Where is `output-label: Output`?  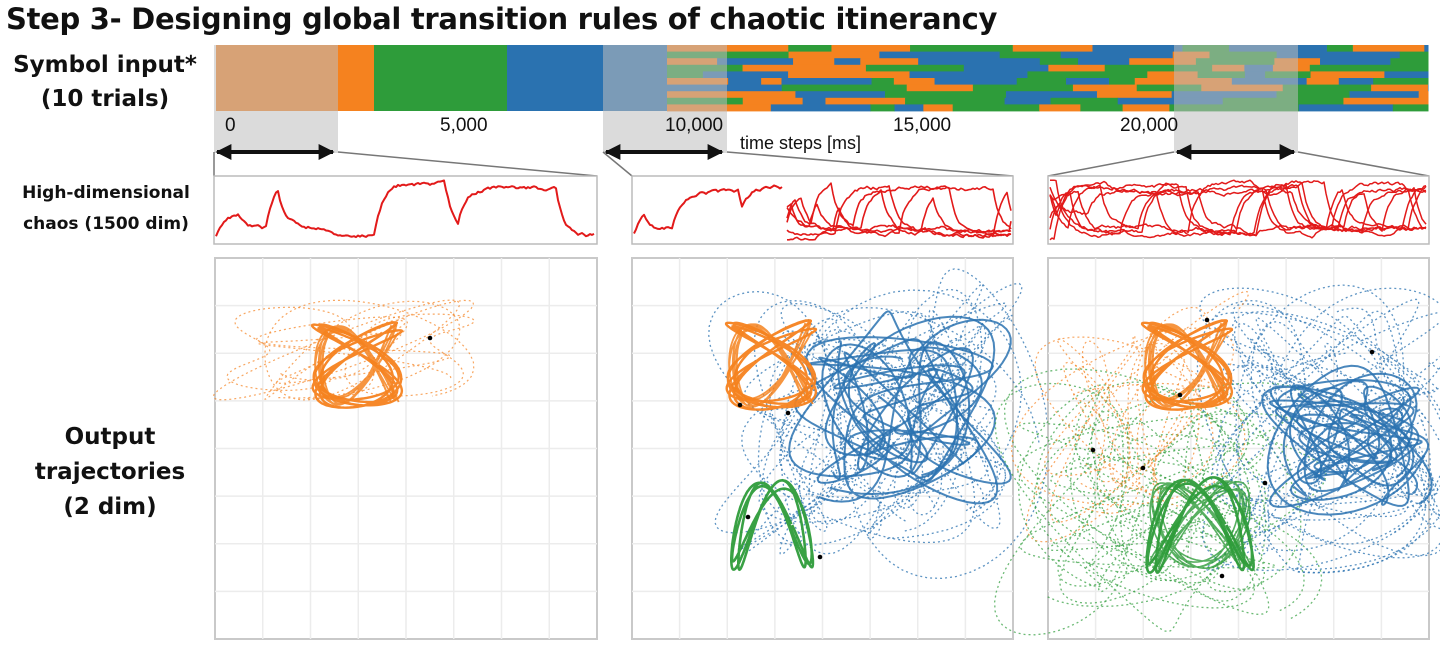
output-label: Output is located at coordinates (110, 437).